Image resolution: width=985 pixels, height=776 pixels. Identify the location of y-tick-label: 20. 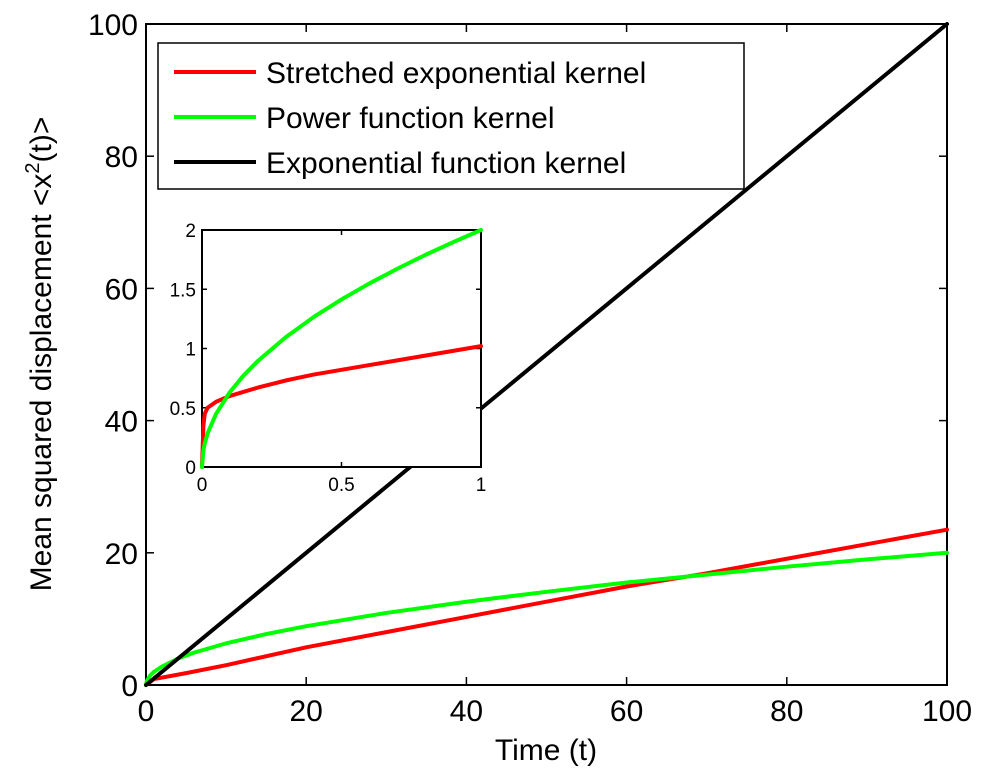
(121, 554).